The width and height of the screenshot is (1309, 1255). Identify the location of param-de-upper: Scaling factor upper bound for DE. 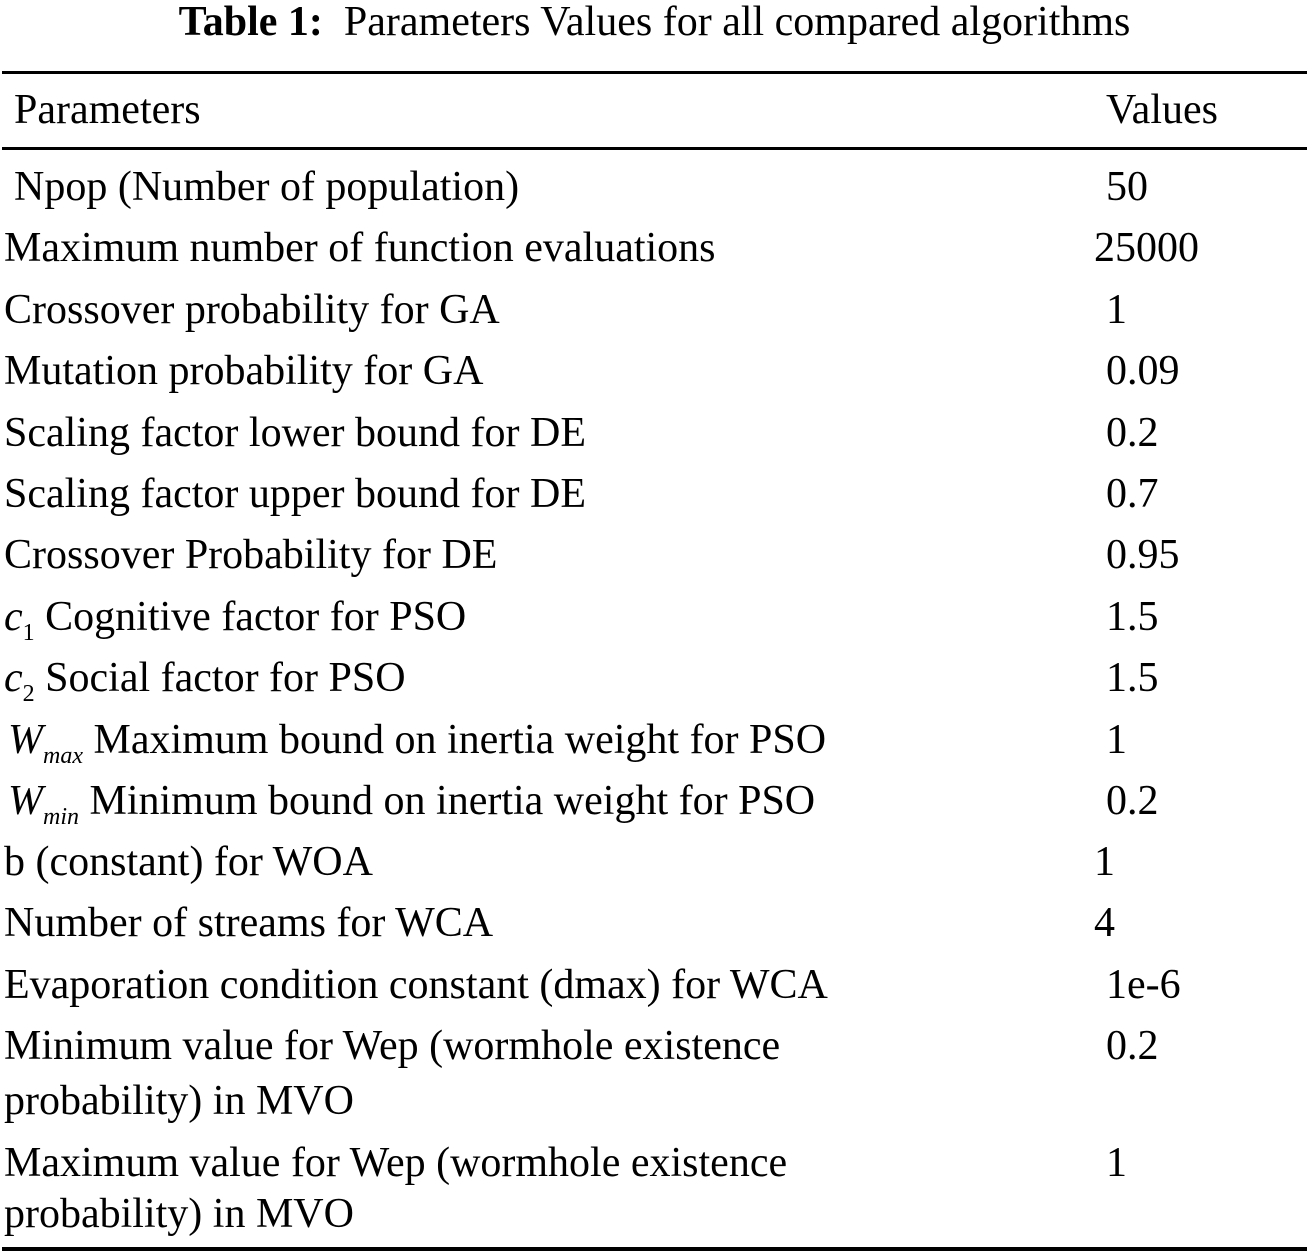
(295, 494).